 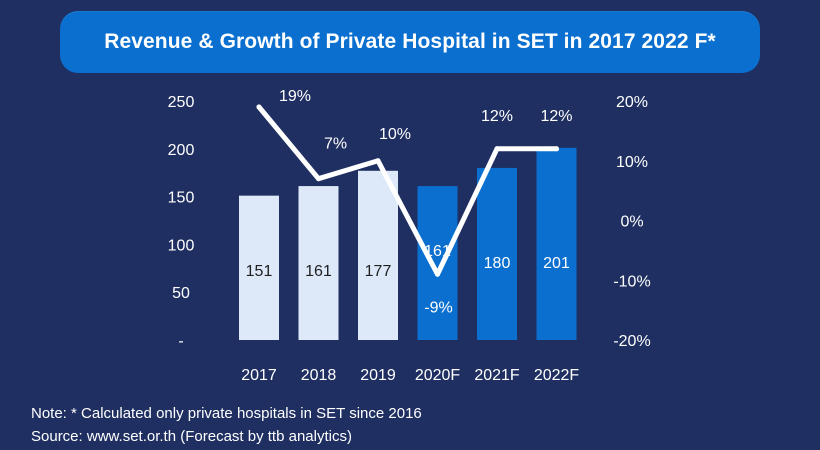 I want to click on x-axis-label-2020f: 2020F, so click(x=438, y=375).